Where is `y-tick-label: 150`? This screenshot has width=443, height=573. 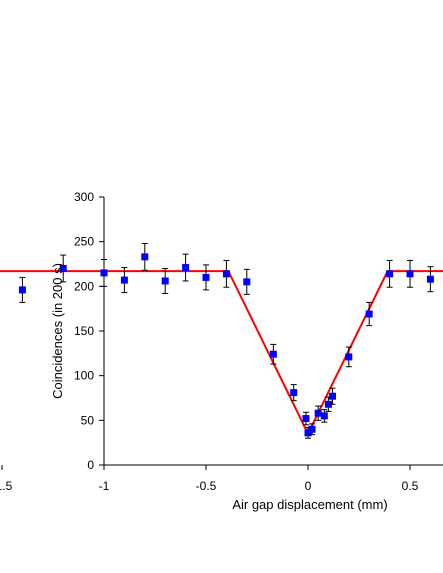 y-tick-label: 150 is located at coordinates (84, 331).